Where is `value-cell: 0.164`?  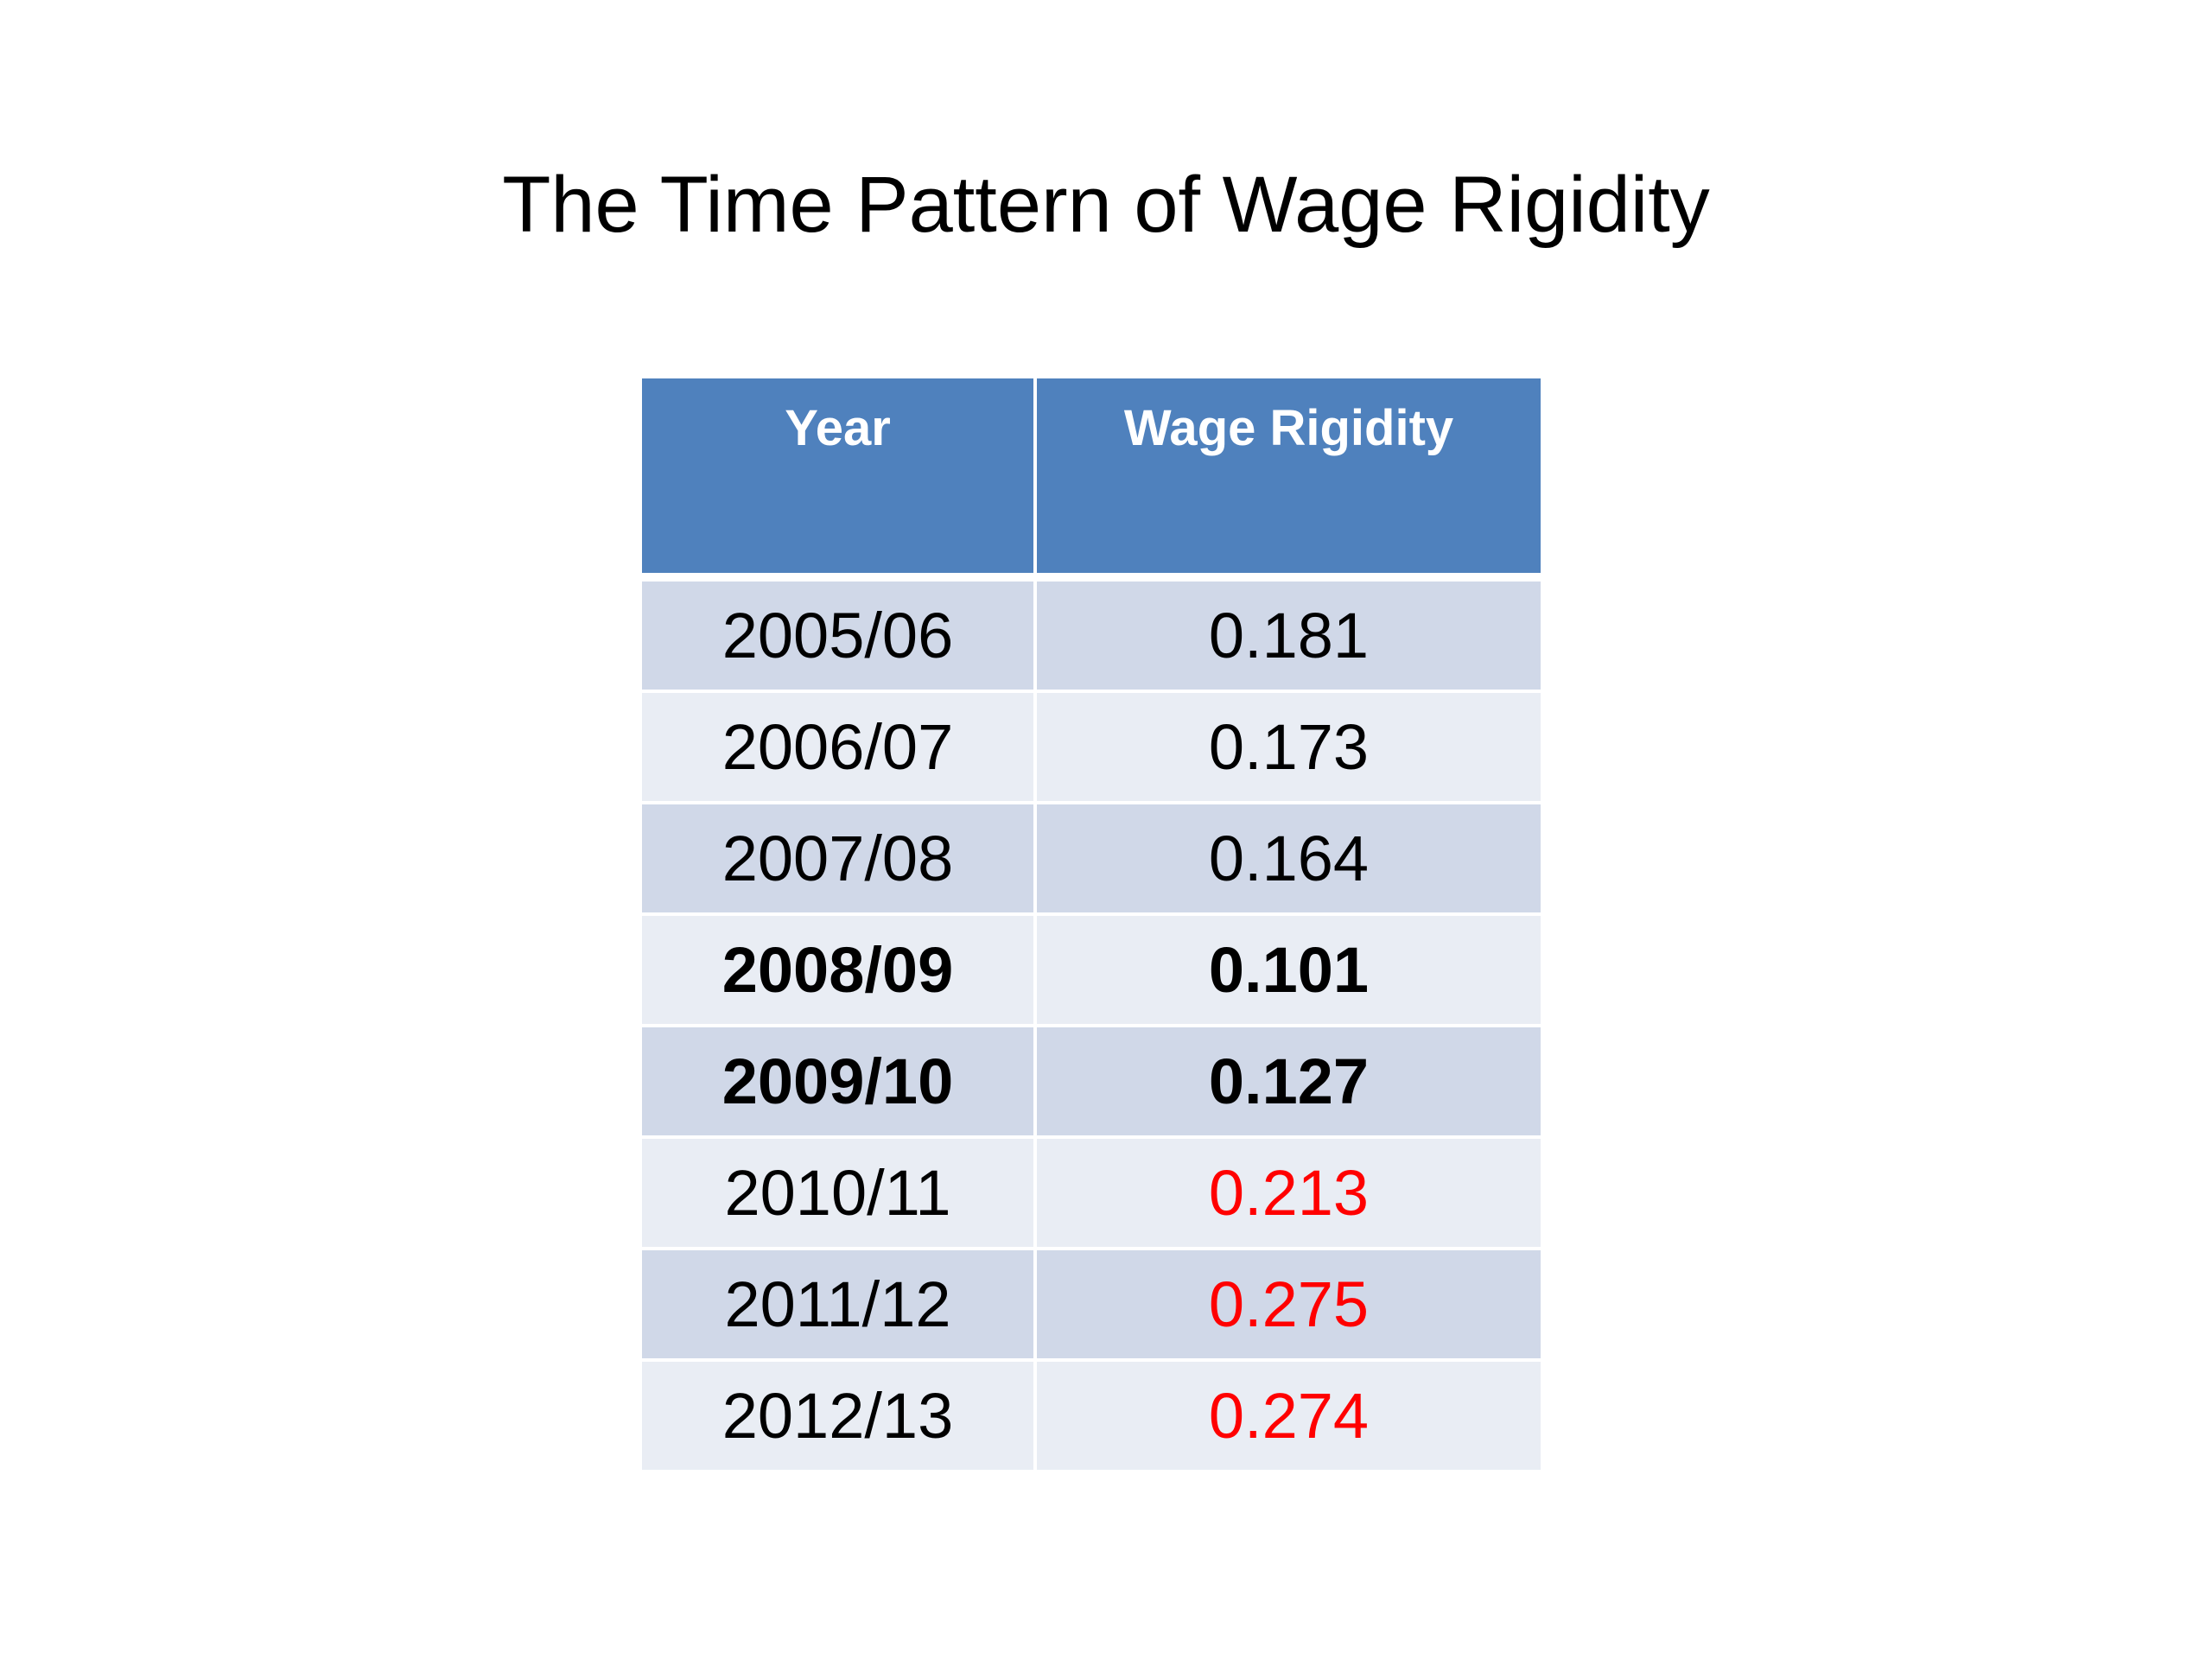
value-cell: 0.164 is located at coordinates (1289, 860).